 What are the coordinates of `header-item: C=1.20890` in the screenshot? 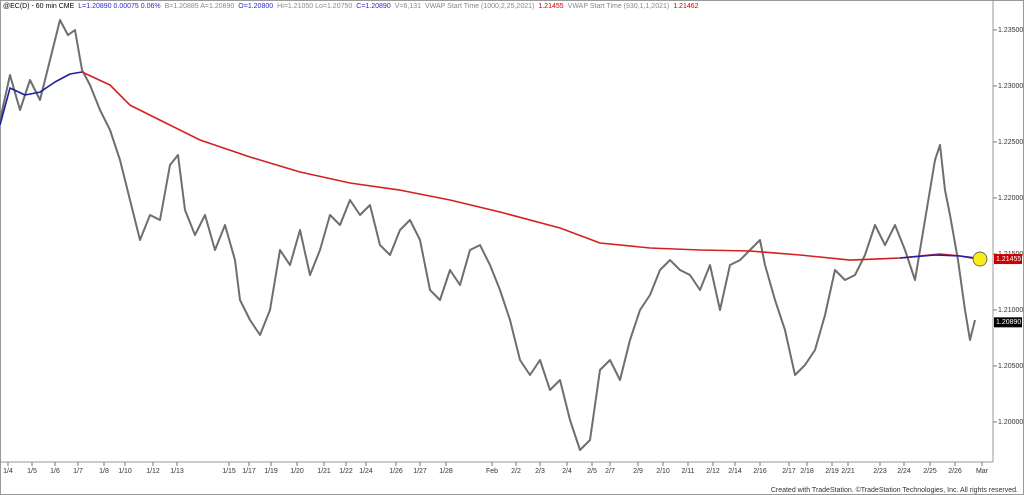 It's located at (373, 6).